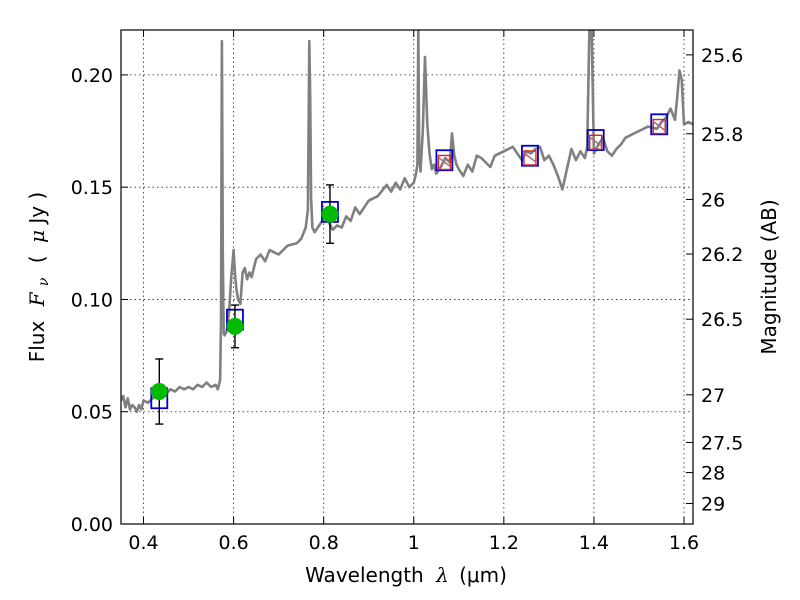 The image size is (800, 600). I want to click on x-tick-label: 1.6, so click(684, 543).